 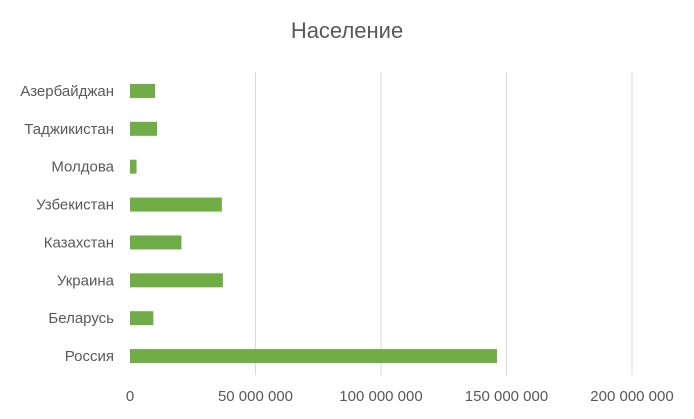 I want to click on x-tick-label: 150 000 000, so click(x=506, y=396).